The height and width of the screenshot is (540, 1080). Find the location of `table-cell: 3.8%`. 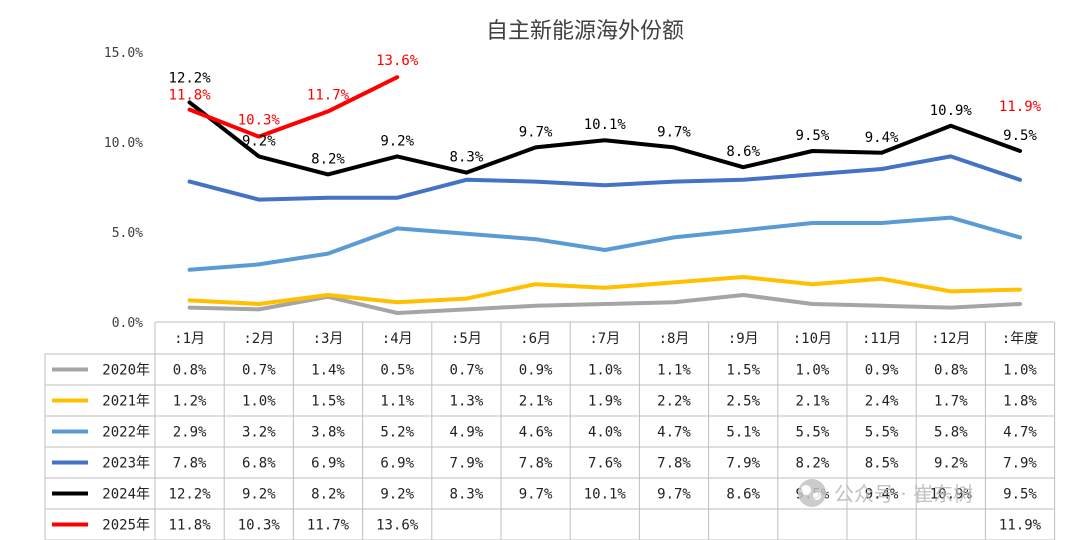

table-cell: 3.8% is located at coordinates (328, 433).